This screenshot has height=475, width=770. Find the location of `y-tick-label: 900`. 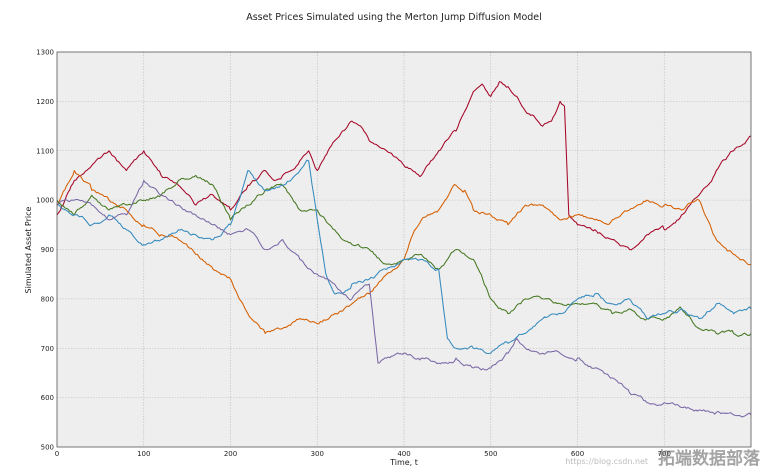

y-tick-label: 900 is located at coordinates (47, 250).